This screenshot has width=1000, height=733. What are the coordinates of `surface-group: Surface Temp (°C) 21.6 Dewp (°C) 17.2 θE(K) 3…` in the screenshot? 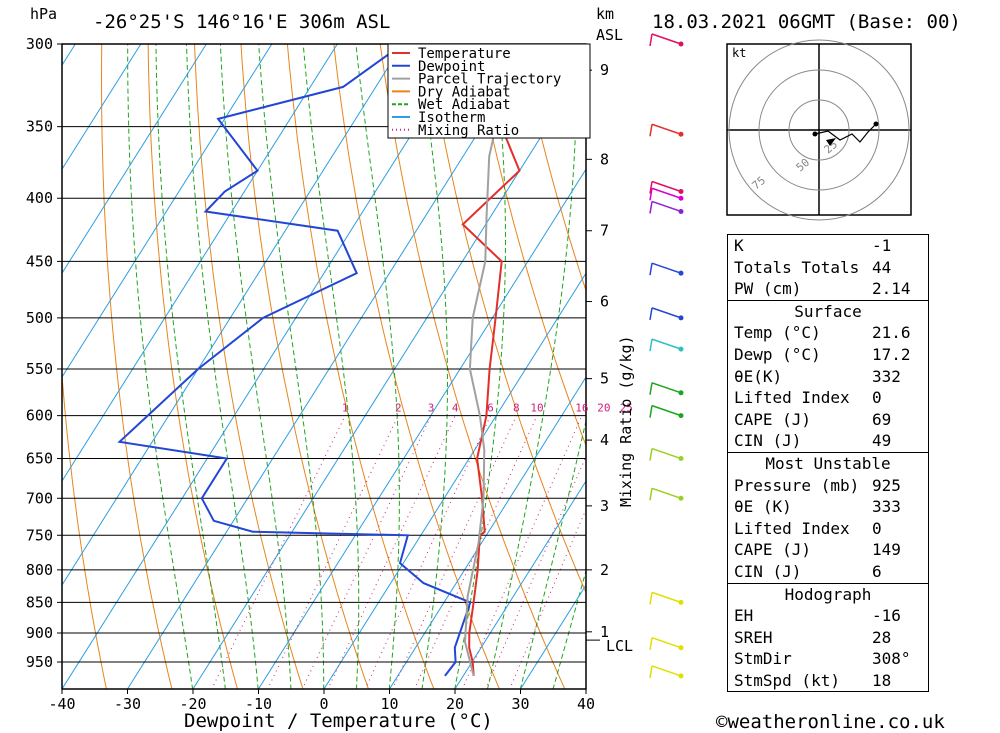 It's located at (828, 375).